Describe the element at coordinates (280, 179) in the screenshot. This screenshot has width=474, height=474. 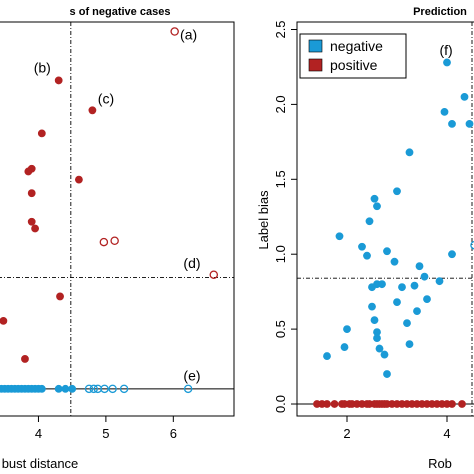
I see `right-ytick-label-3: 1.5` at that location.